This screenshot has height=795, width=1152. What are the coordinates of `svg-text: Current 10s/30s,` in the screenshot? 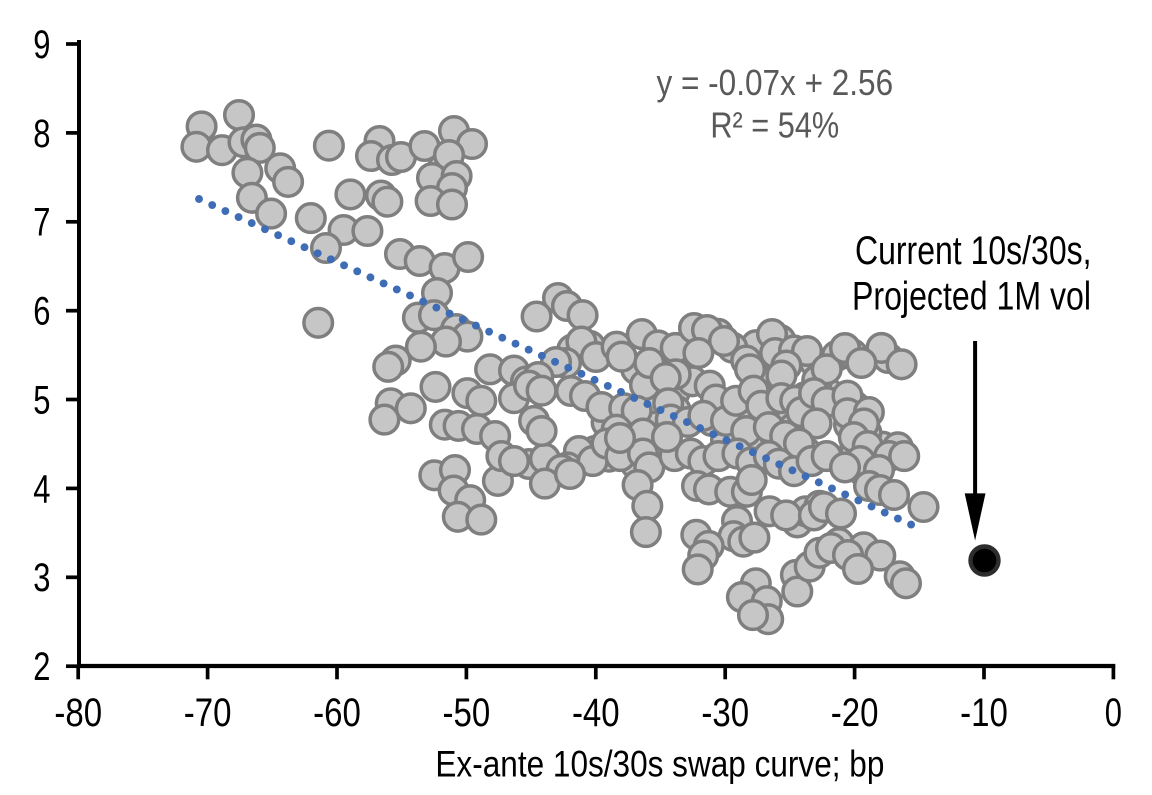 It's located at (973, 251).